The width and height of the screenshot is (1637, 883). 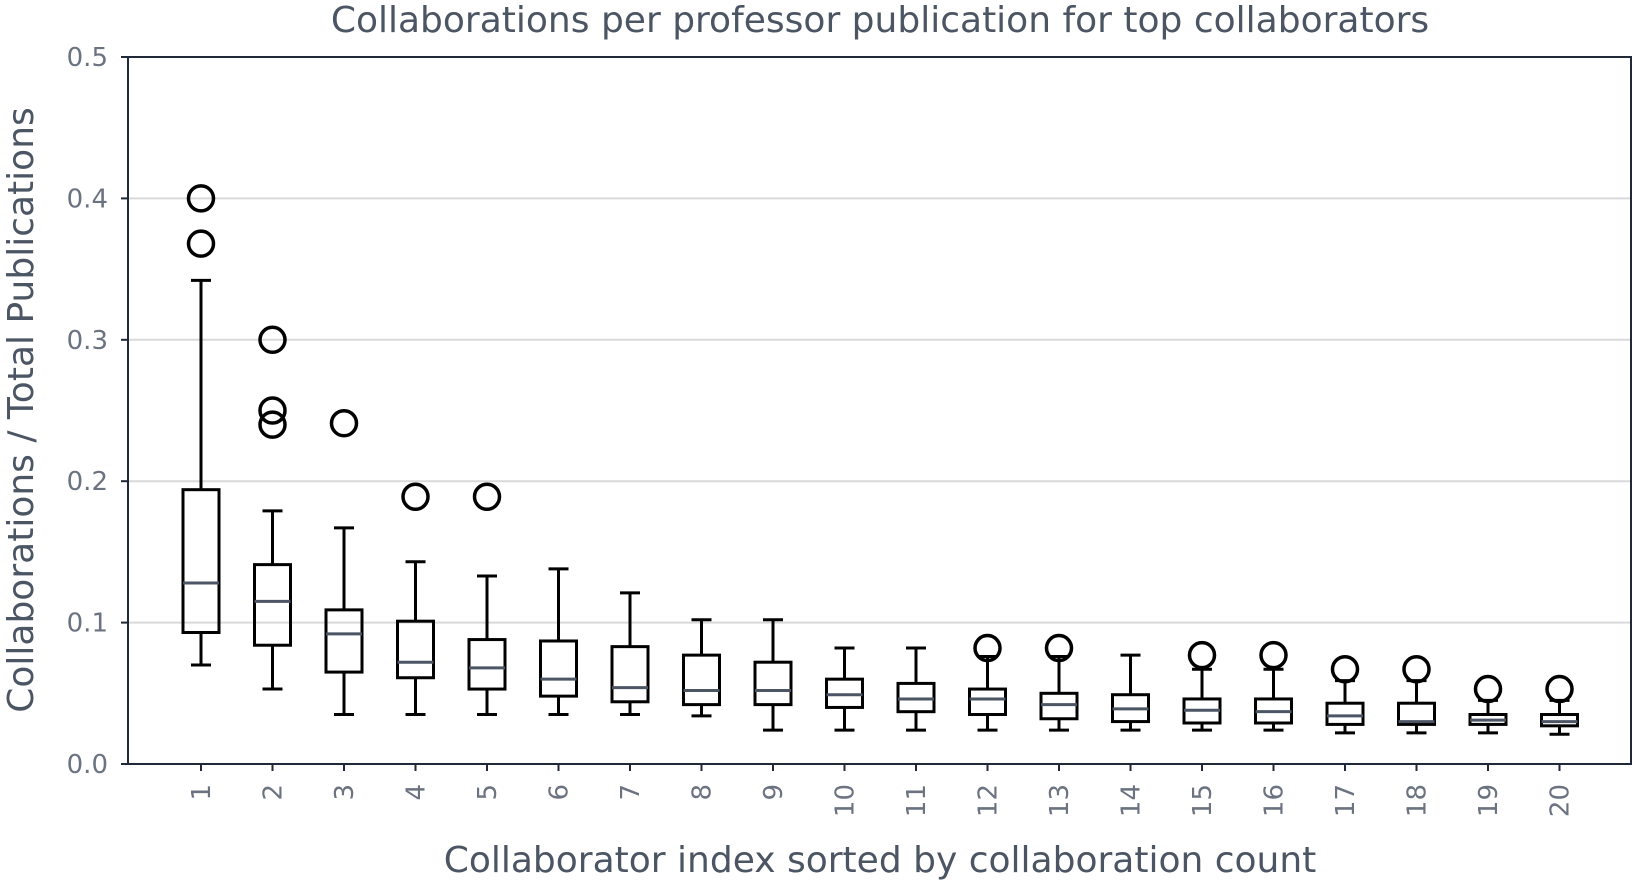 What do you see at coordinates (87, 482) in the screenshot?
I see `y-tick-label: 0.2` at bounding box center [87, 482].